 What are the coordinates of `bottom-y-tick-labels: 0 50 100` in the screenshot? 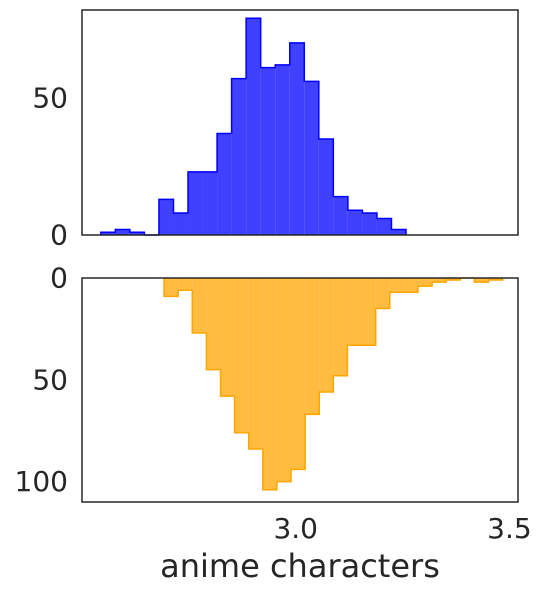 It's located at (41, 380).